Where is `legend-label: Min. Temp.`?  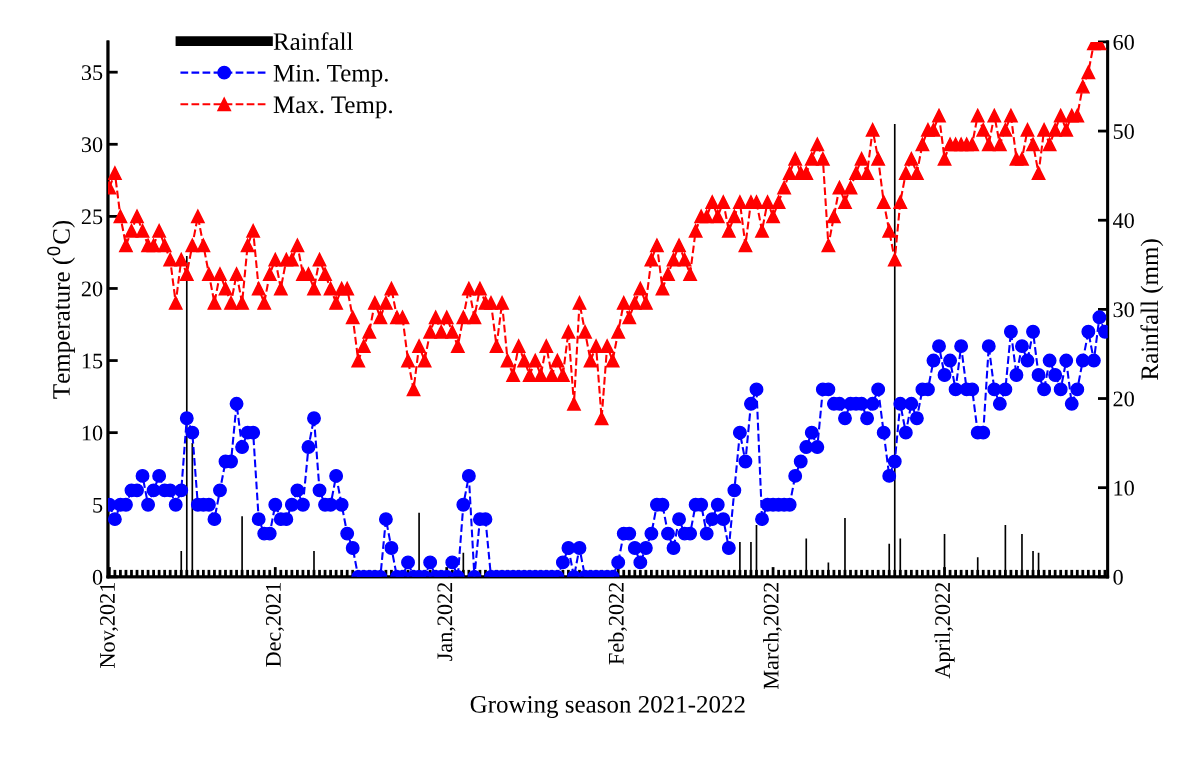
legend-label: Min. Temp. is located at coordinates (330, 75).